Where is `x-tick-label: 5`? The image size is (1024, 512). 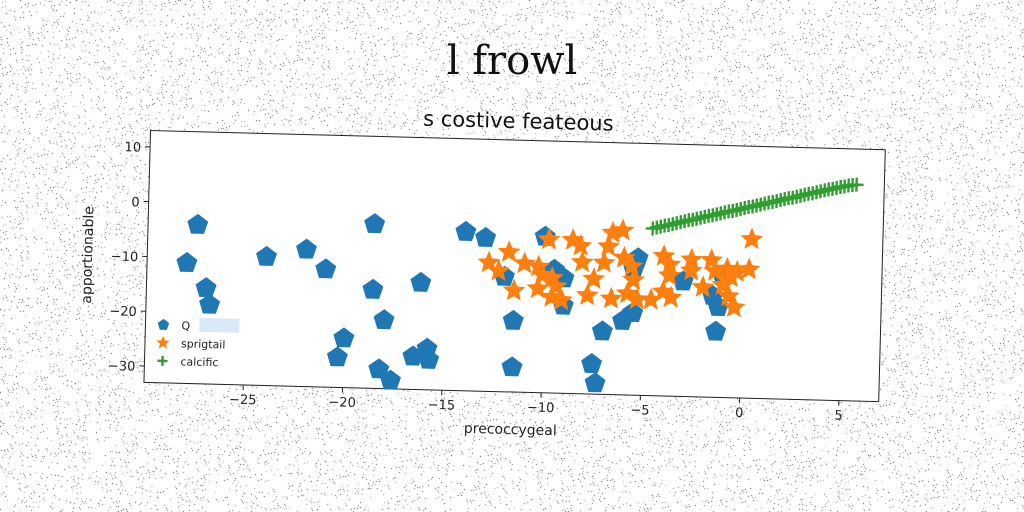 x-tick-label: 5 is located at coordinates (838, 415).